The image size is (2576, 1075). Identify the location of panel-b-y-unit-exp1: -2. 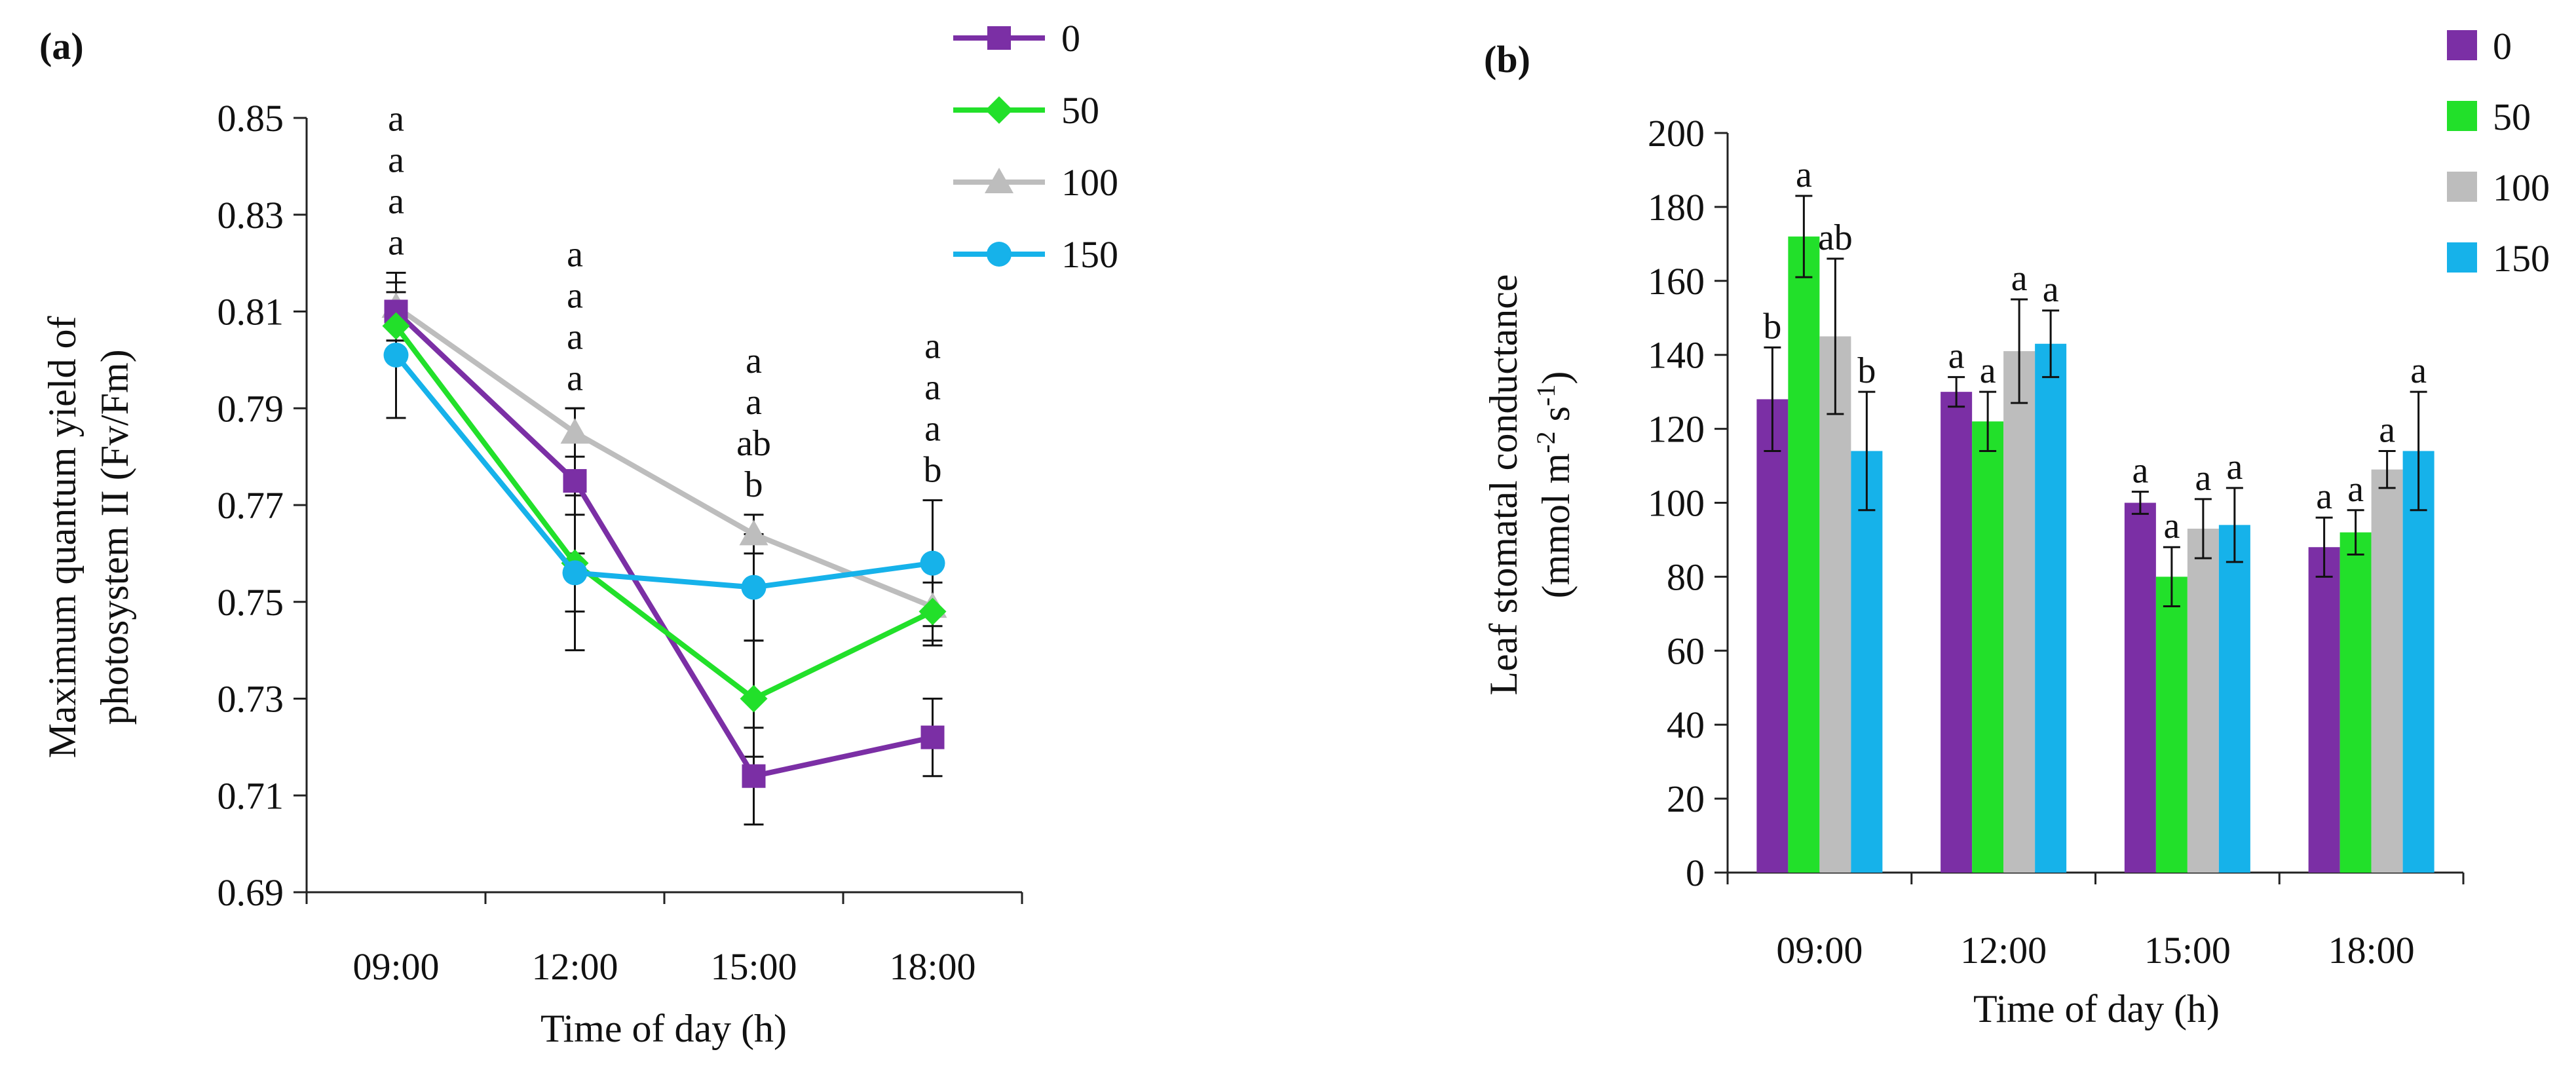
(1546, 442).